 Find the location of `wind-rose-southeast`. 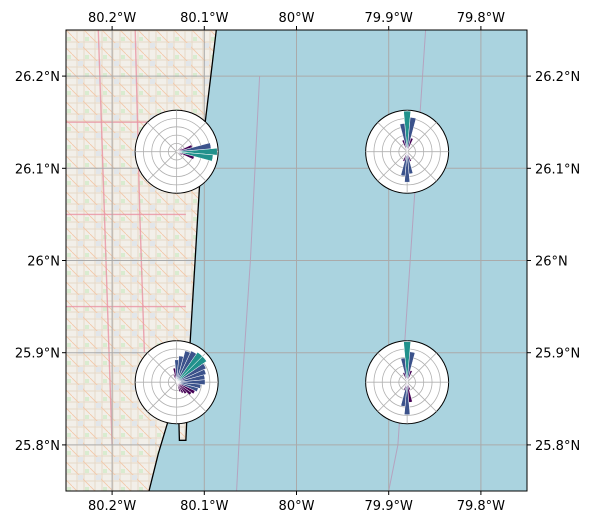

wind-rose-southeast is located at coordinates (407, 382).